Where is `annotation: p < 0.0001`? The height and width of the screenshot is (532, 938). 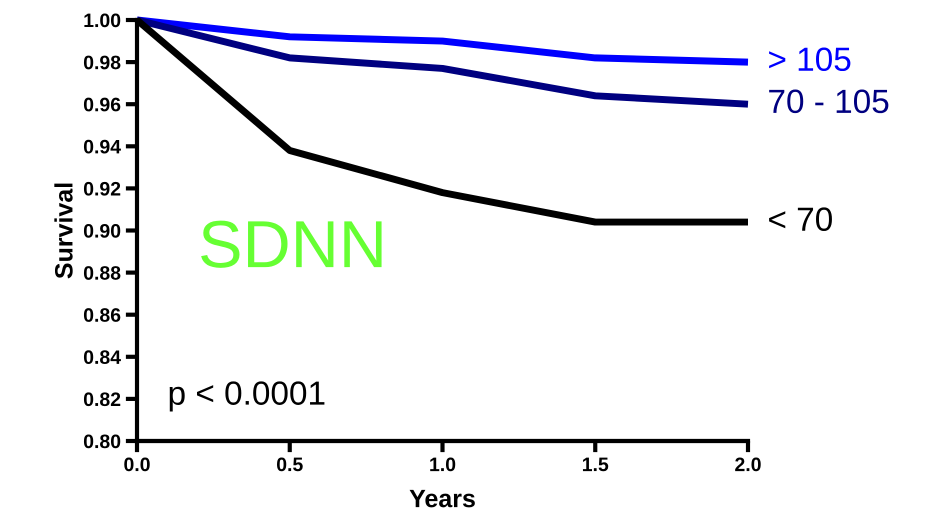 annotation: p < 0.0001 is located at coordinates (247, 396).